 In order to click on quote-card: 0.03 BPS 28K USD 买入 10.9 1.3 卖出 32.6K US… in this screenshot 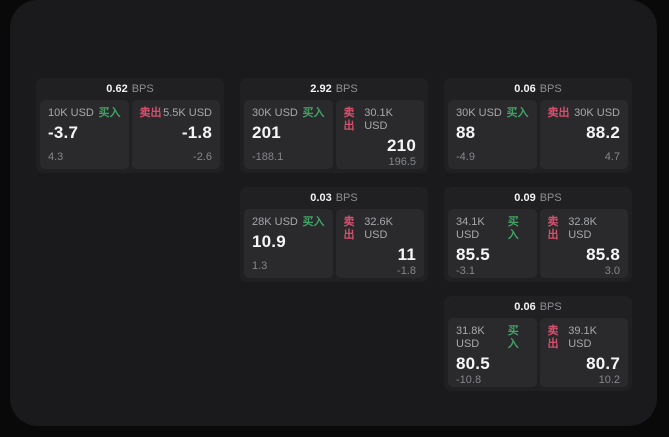, I will do `click(334, 234)`.